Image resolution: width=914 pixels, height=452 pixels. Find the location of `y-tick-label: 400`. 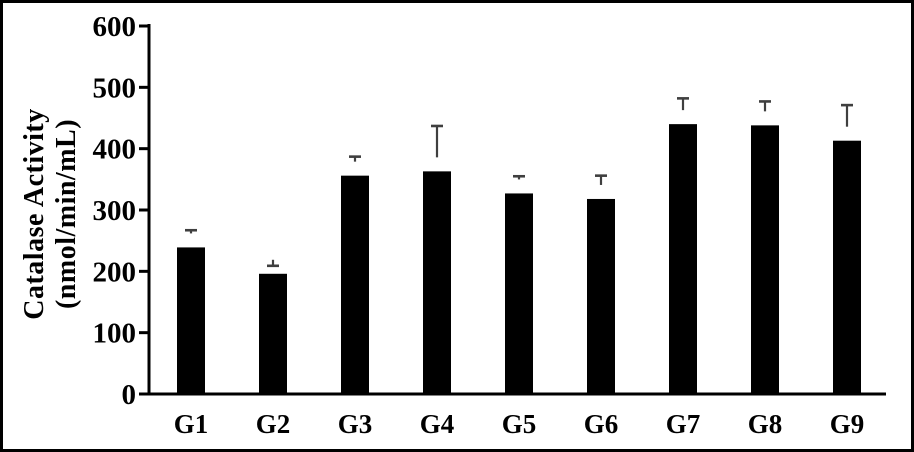

y-tick-label: 400 is located at coordinates (115, 150).